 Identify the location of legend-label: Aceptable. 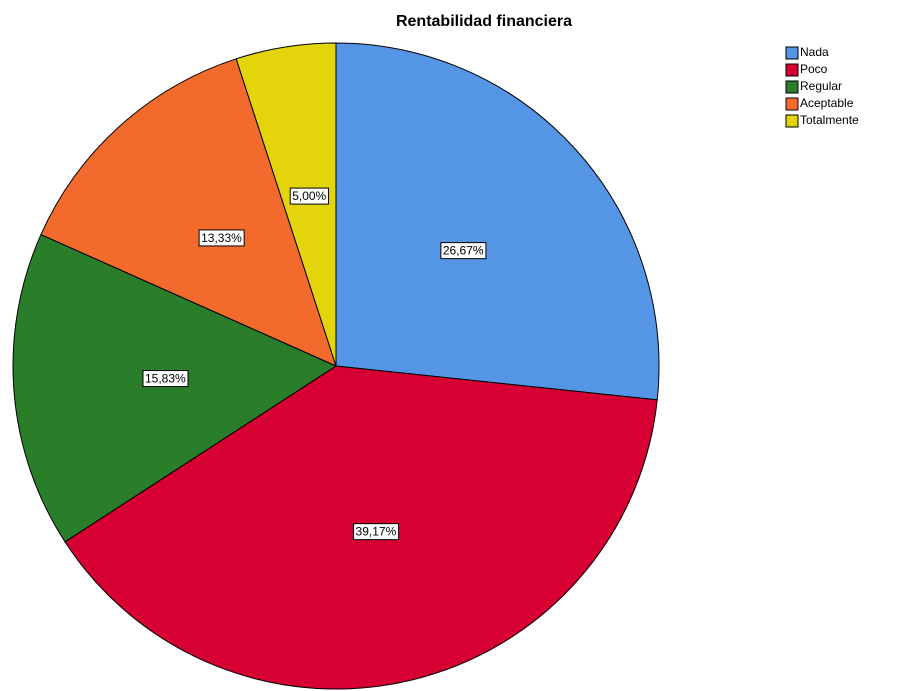
(827, 103).